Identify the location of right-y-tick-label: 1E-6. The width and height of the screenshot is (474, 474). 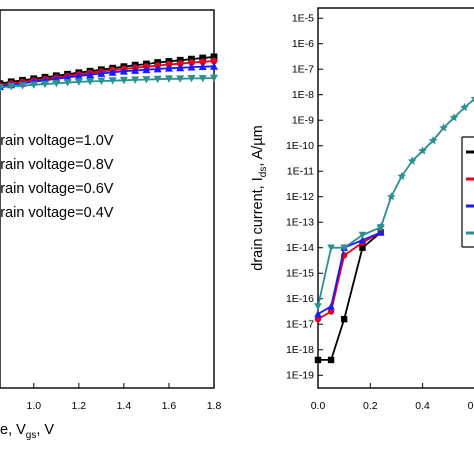
(303, 44).